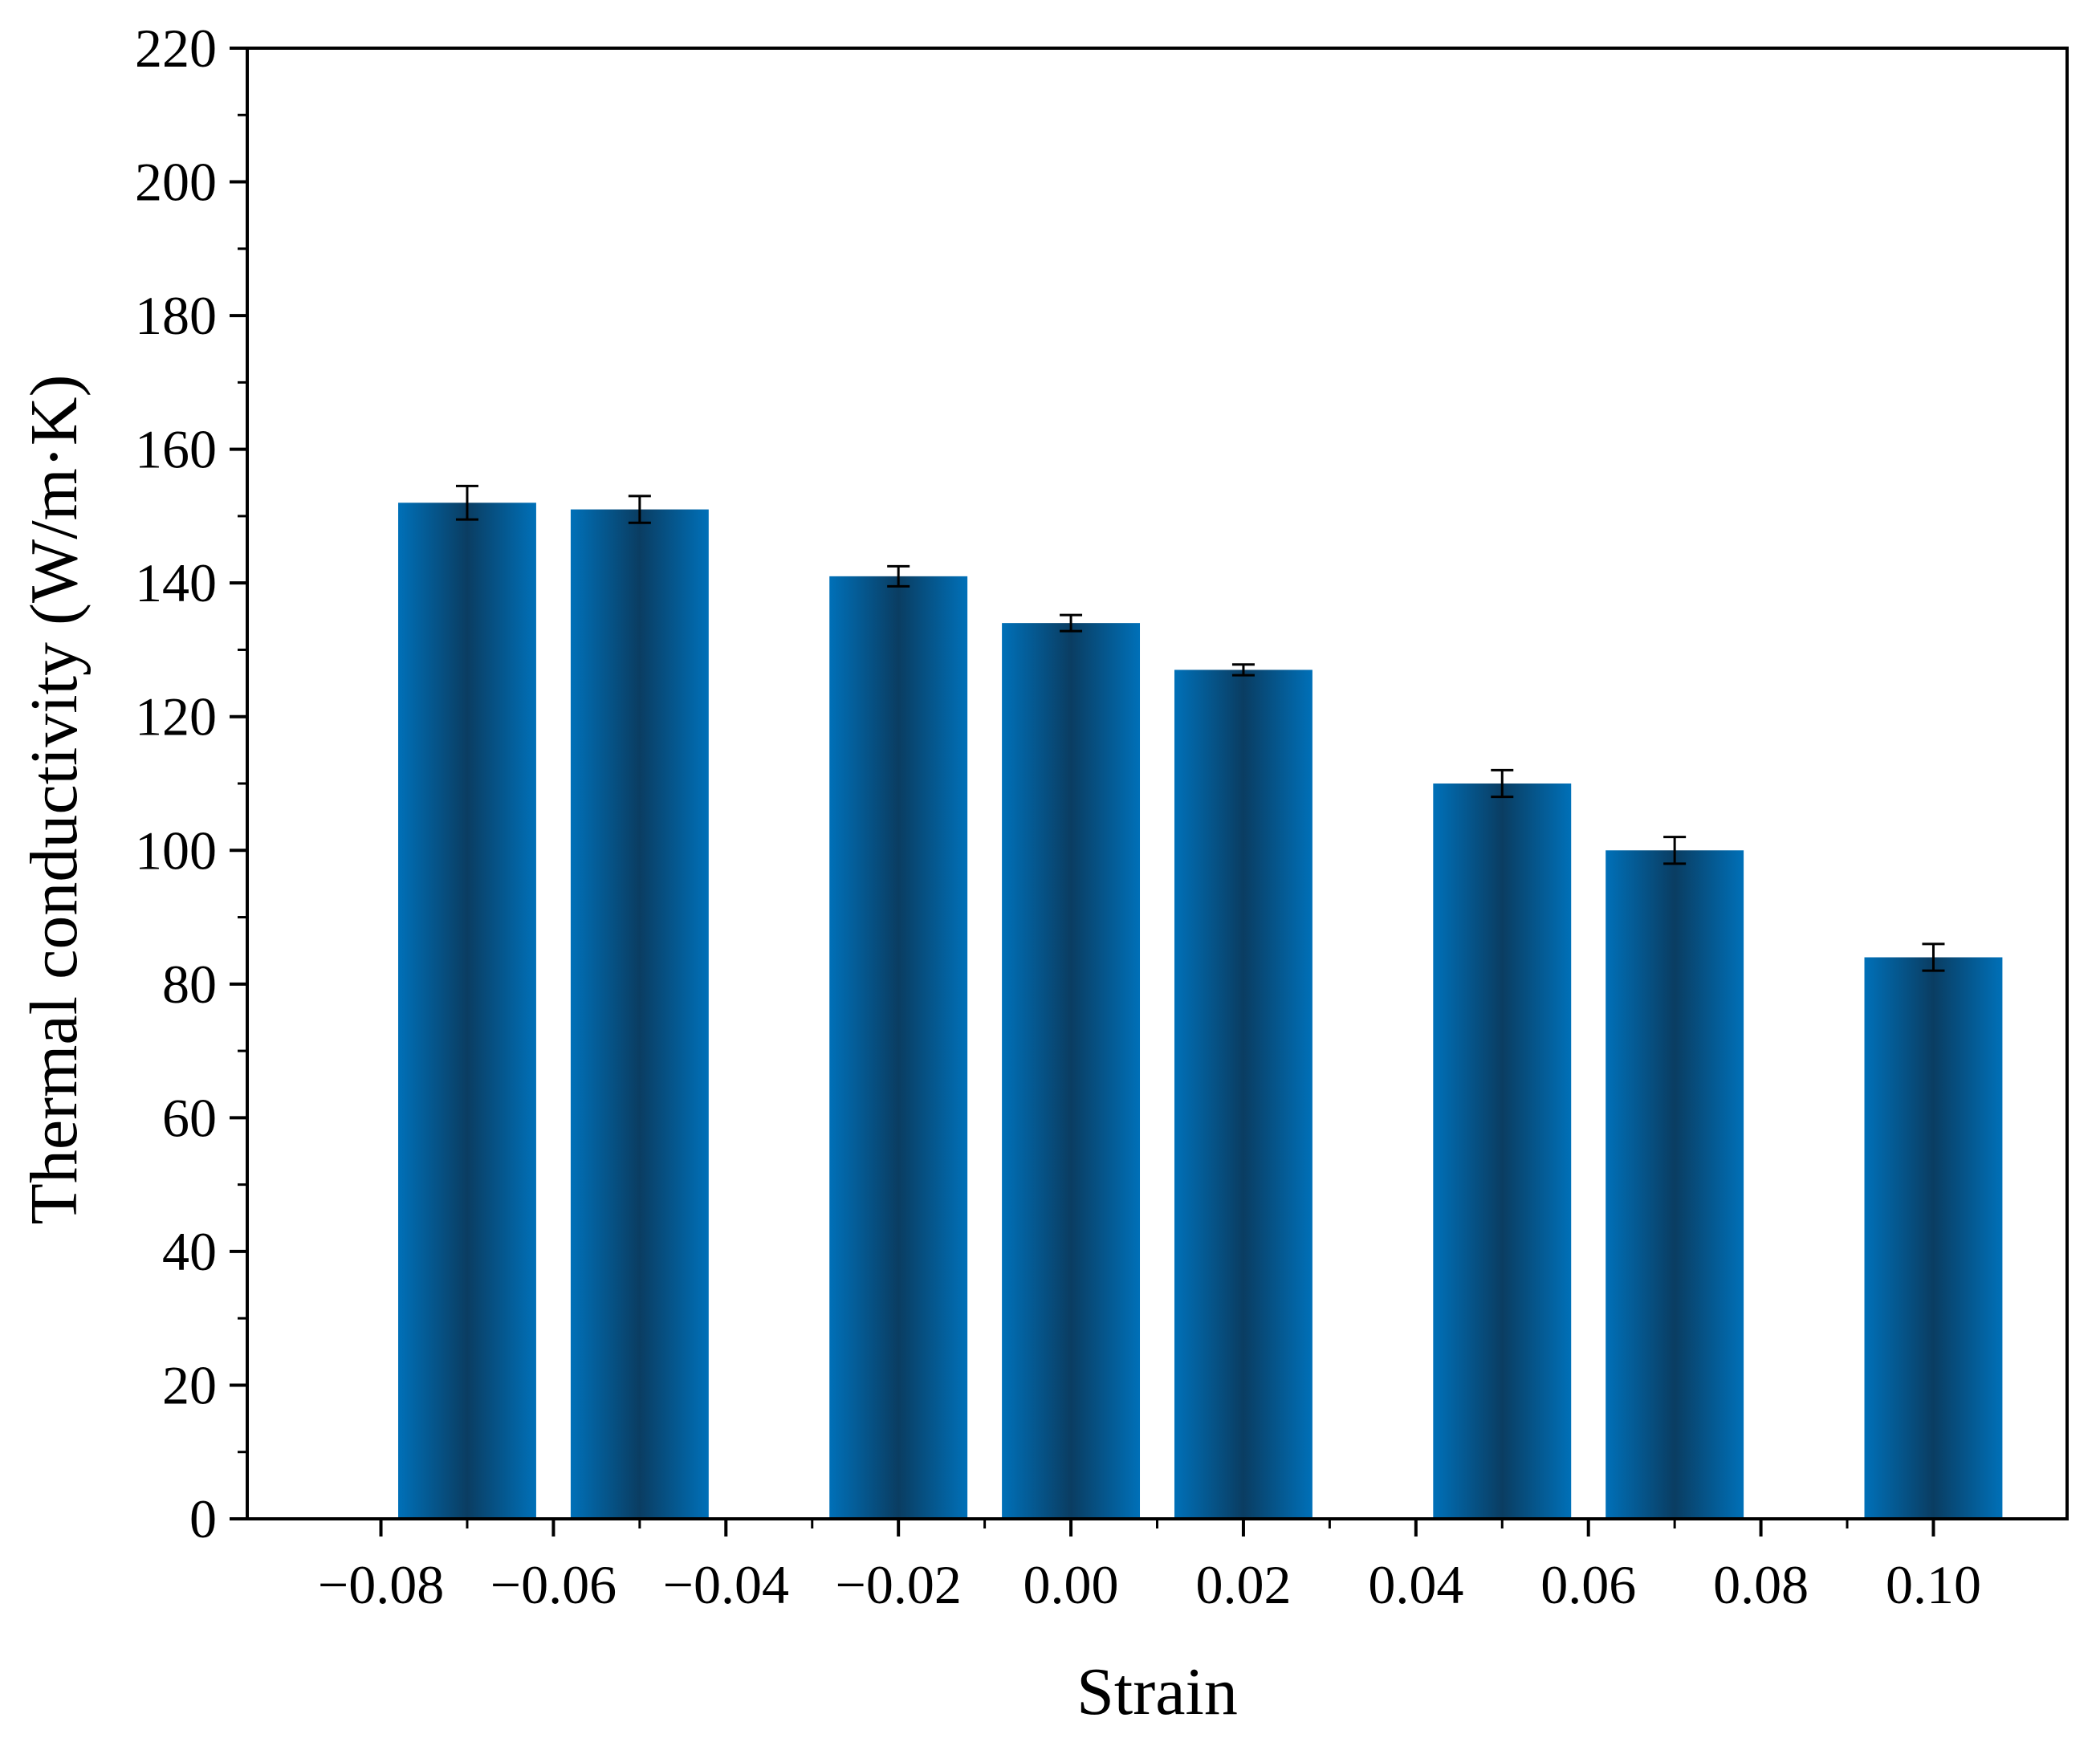  Describe the element at coordinates (1588, 1585) in the screenshot. I see `x-tick-label: 0.06` at that location.